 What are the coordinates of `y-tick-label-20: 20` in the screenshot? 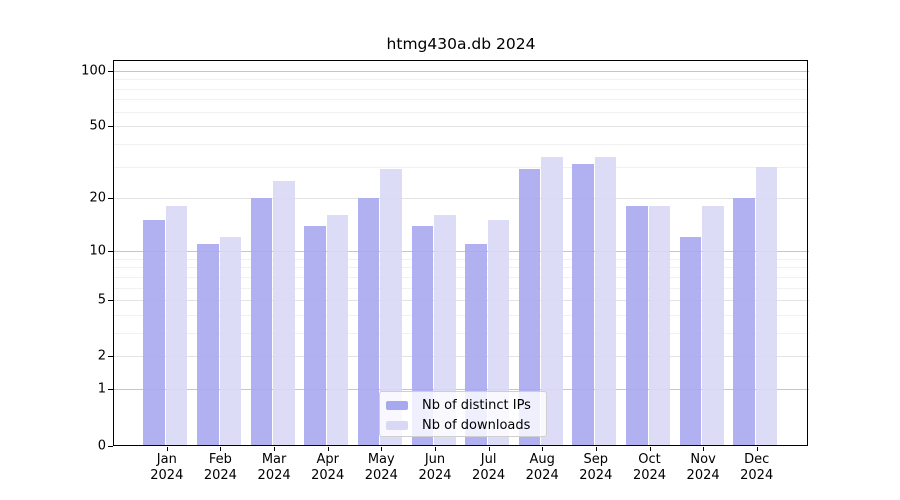 It's located at (97, 198).